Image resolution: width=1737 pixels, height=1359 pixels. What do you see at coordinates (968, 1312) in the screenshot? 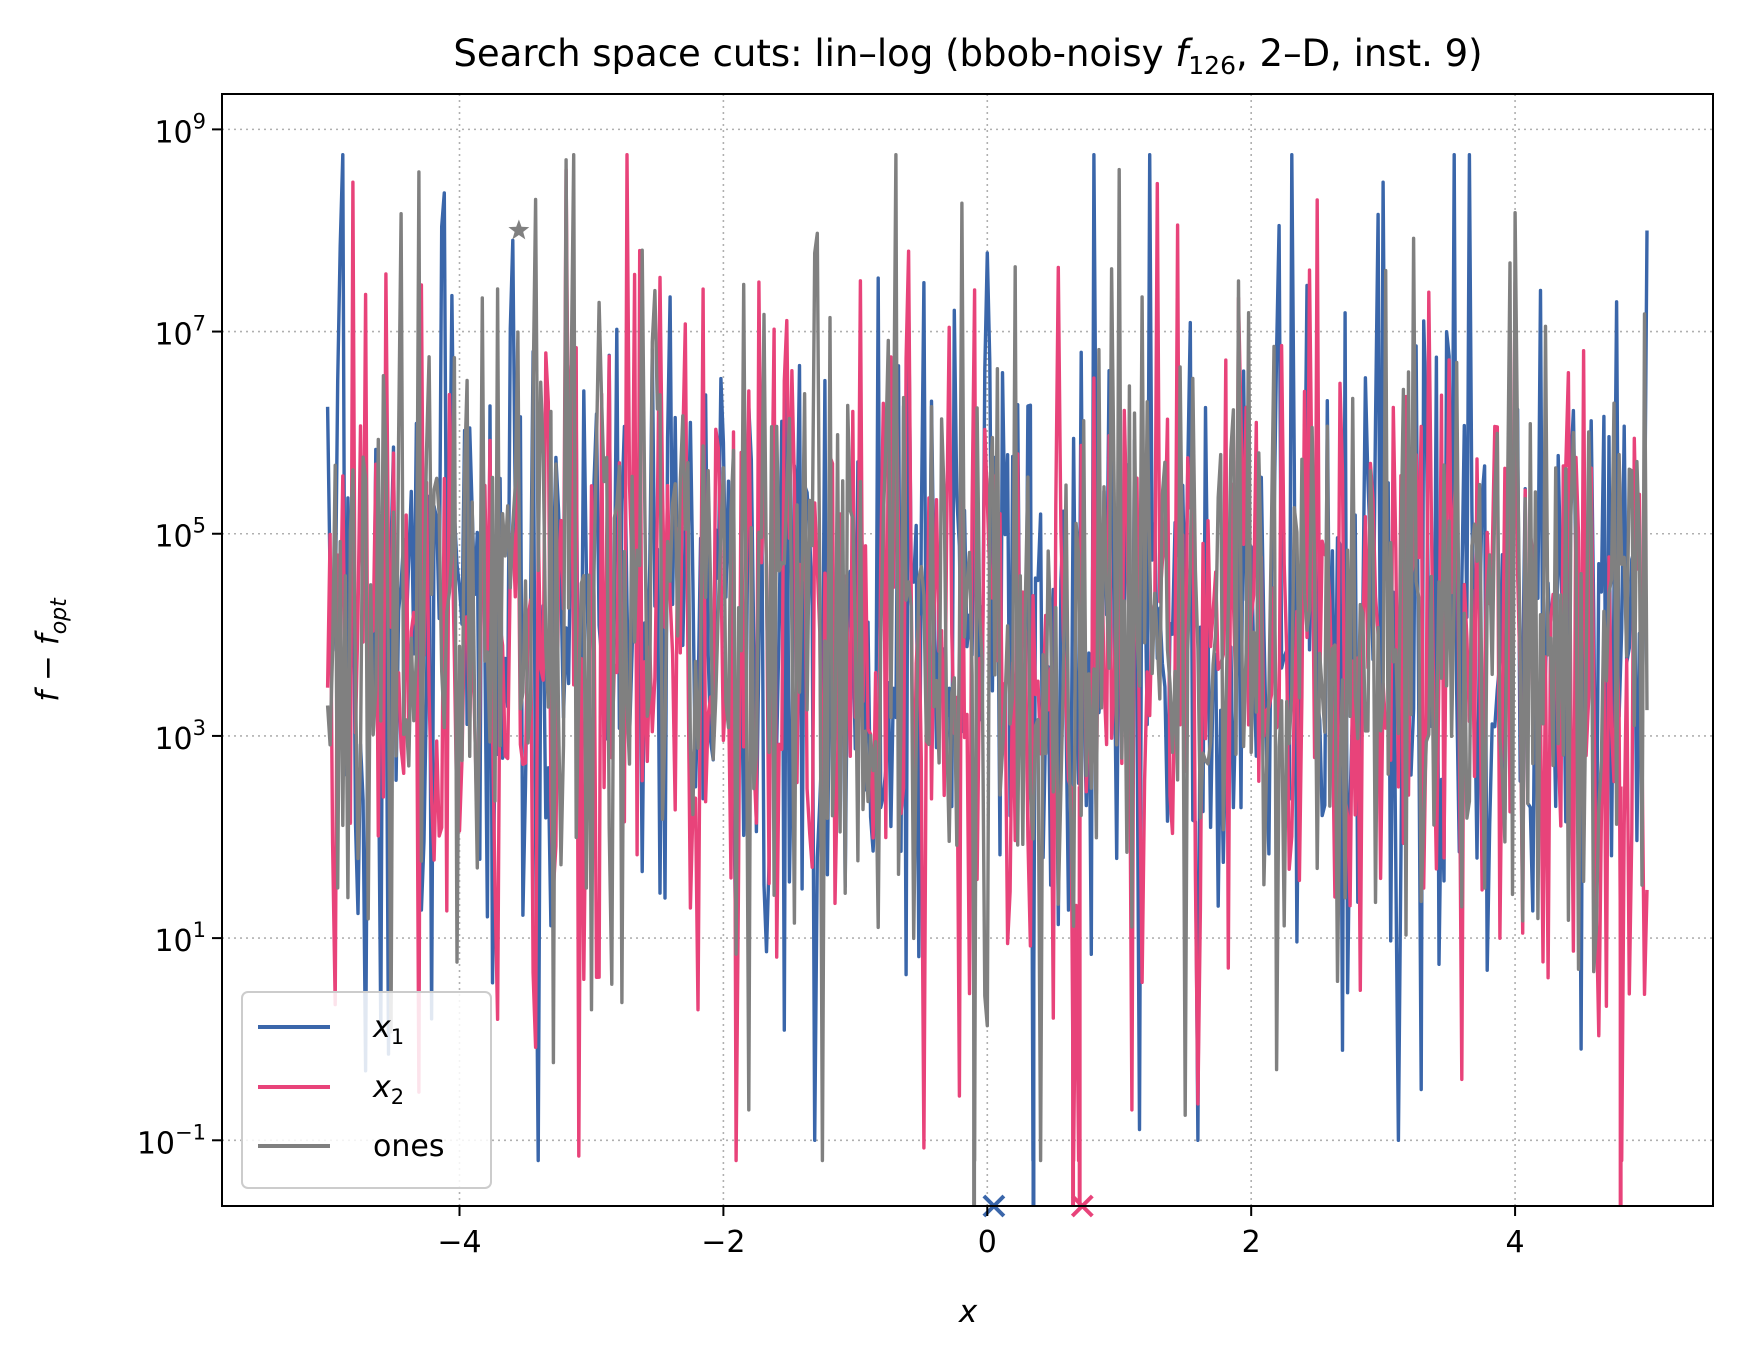
I see `x-axis-label: x` at bounding box center [968, 1312].